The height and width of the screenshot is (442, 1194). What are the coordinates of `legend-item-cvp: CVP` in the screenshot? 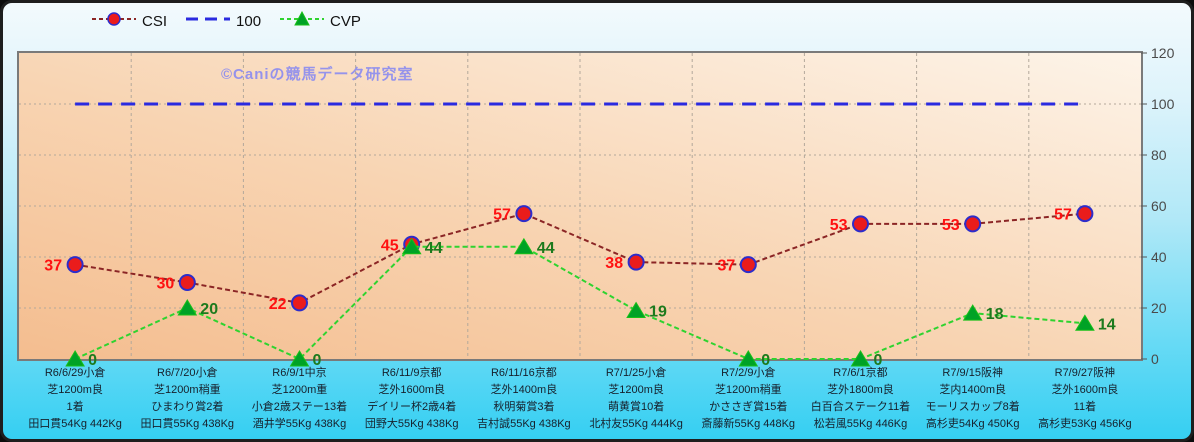 It's located at (320, 21).